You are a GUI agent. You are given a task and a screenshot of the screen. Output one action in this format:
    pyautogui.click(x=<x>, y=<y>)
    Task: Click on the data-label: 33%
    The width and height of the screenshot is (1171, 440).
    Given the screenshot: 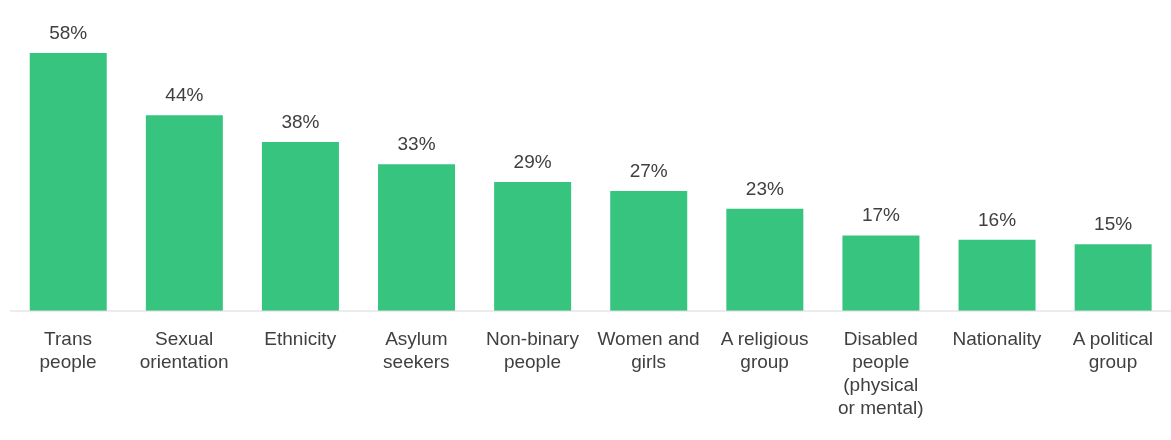 What is the action you would take?
    pyautogui.click(x=416, y=144)
    